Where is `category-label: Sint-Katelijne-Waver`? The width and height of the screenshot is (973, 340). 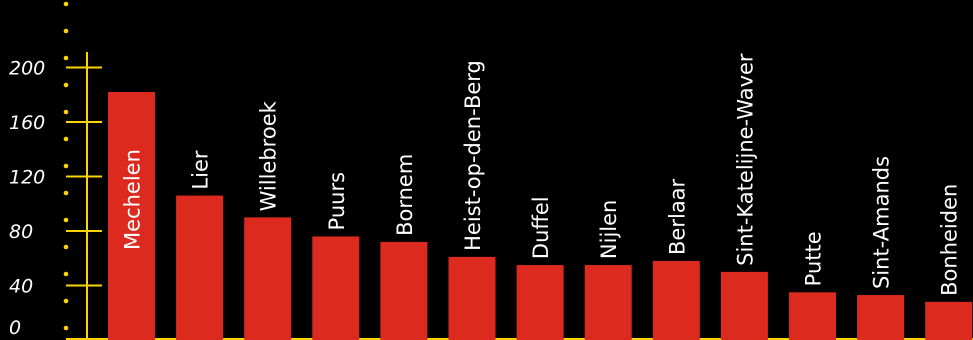
category-label: Sint-Katelijne-Waver is located at coordinates (745, 159).